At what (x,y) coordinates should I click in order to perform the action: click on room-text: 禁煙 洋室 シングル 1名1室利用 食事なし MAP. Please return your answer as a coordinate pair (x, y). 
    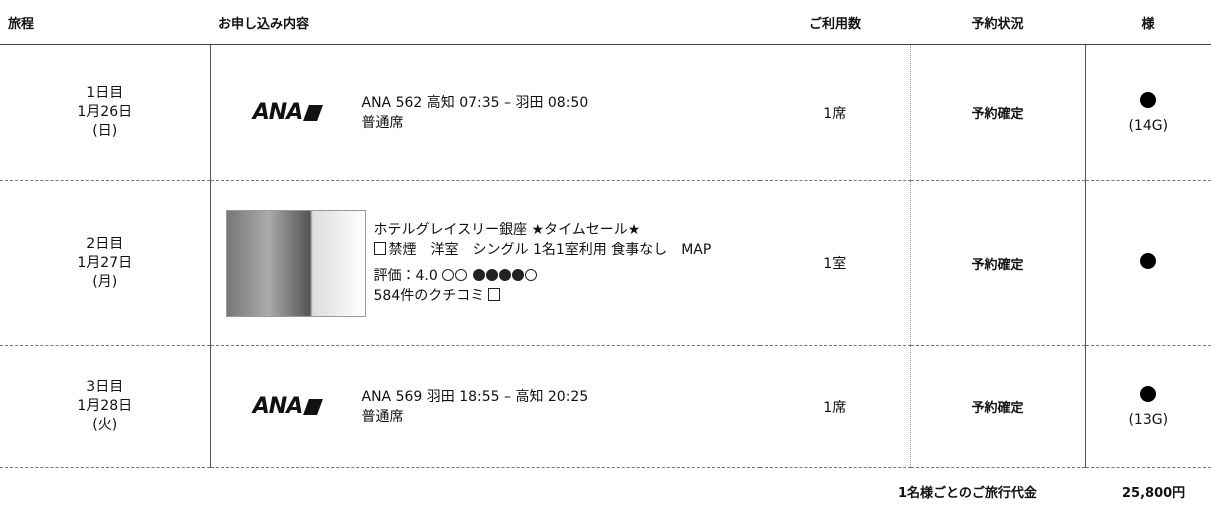
    Looking at the image, I should click on (550, 250).